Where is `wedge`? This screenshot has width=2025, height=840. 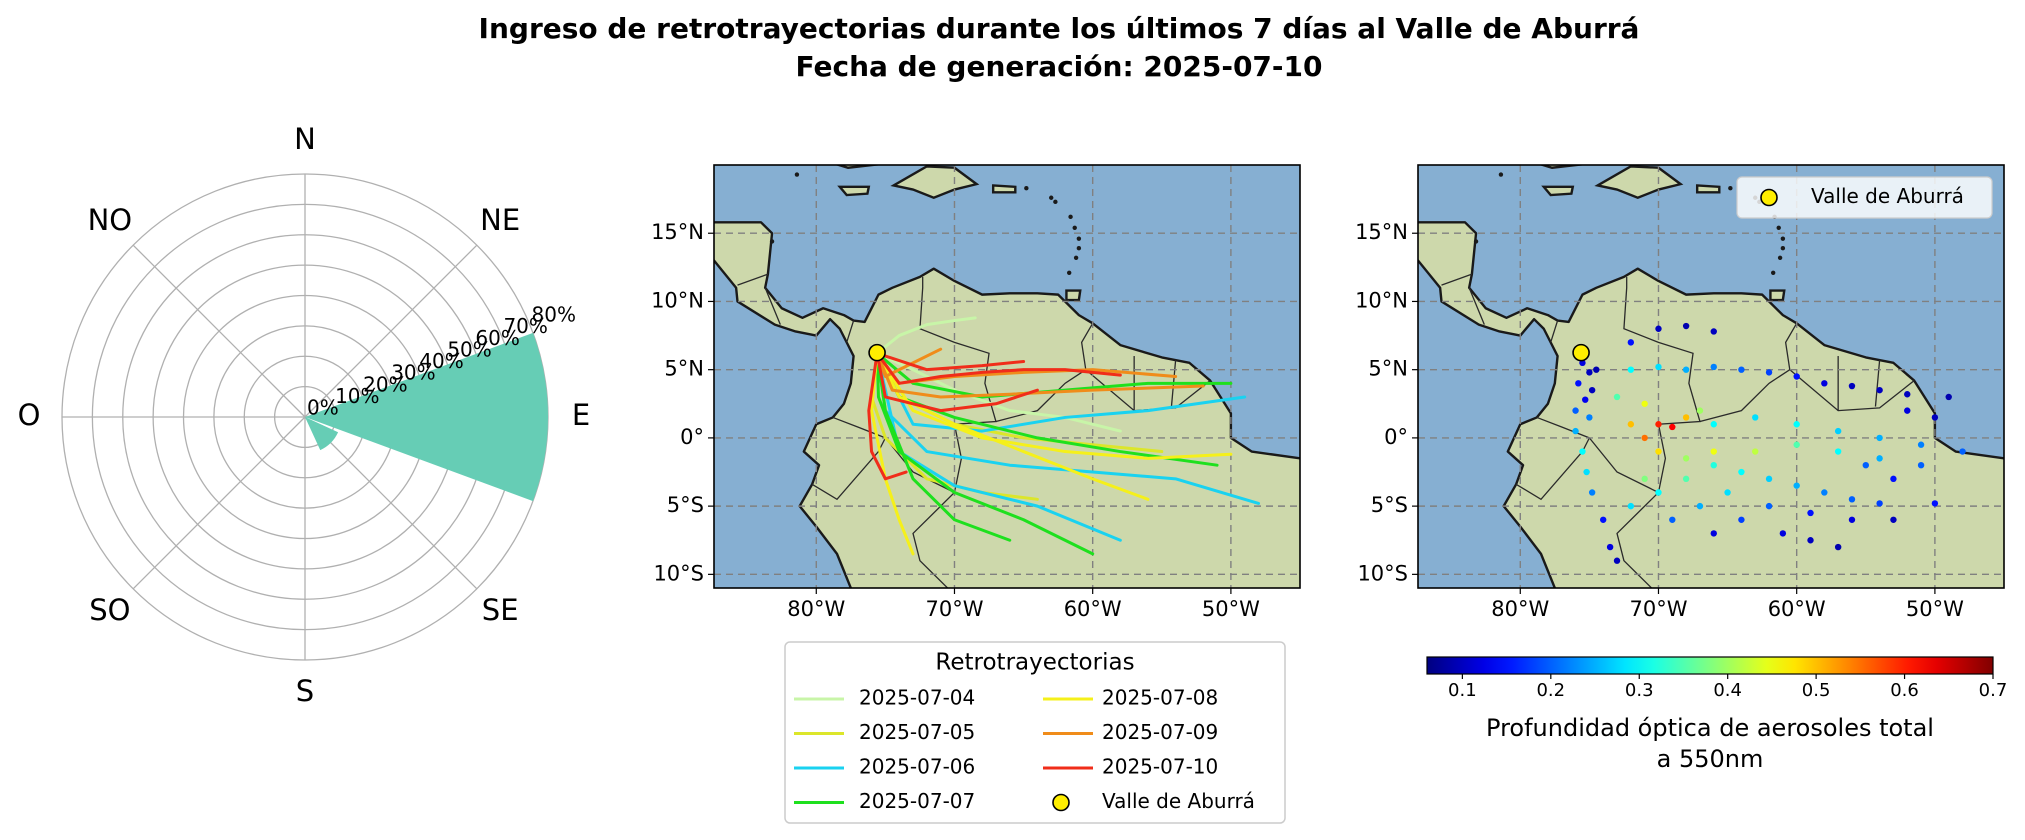 wedge is located at coordinates (322, 434).